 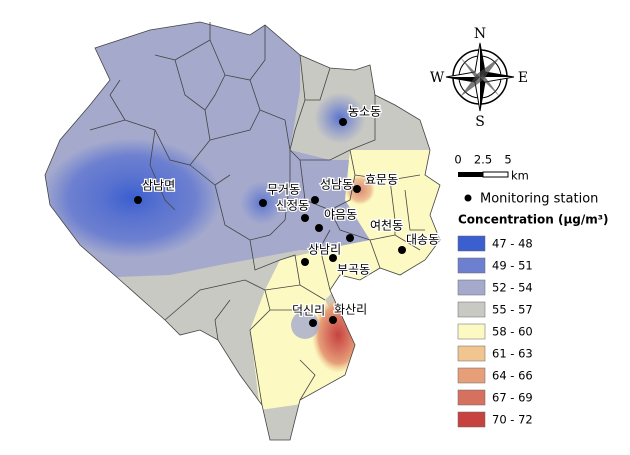 What do you see at coordinates (350, 310) in the screenshot?
I see `station-label: 화산리` at bounding box center [350, 310].